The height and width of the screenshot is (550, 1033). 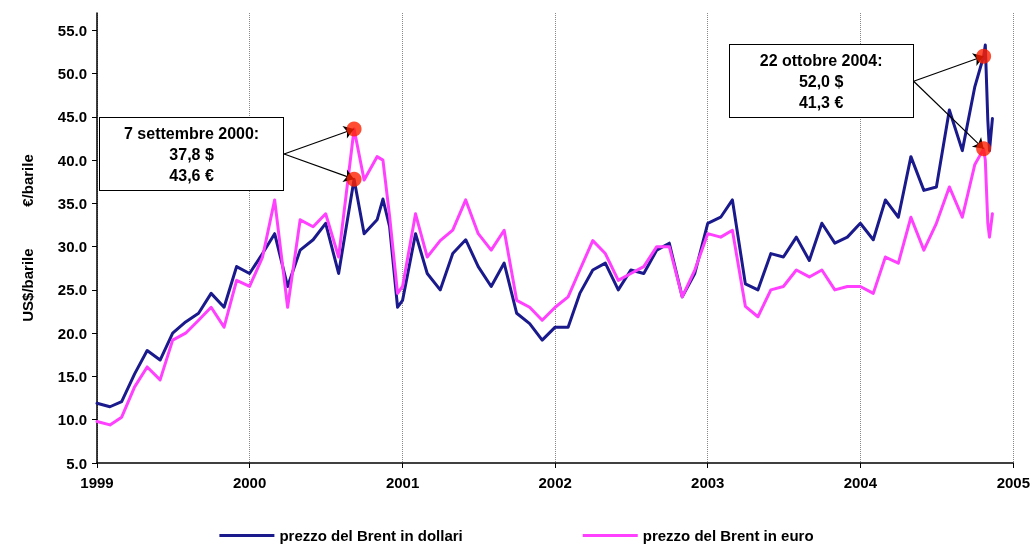 I want to click on y-tick-label: 5.0, so click(x=76, y=463).